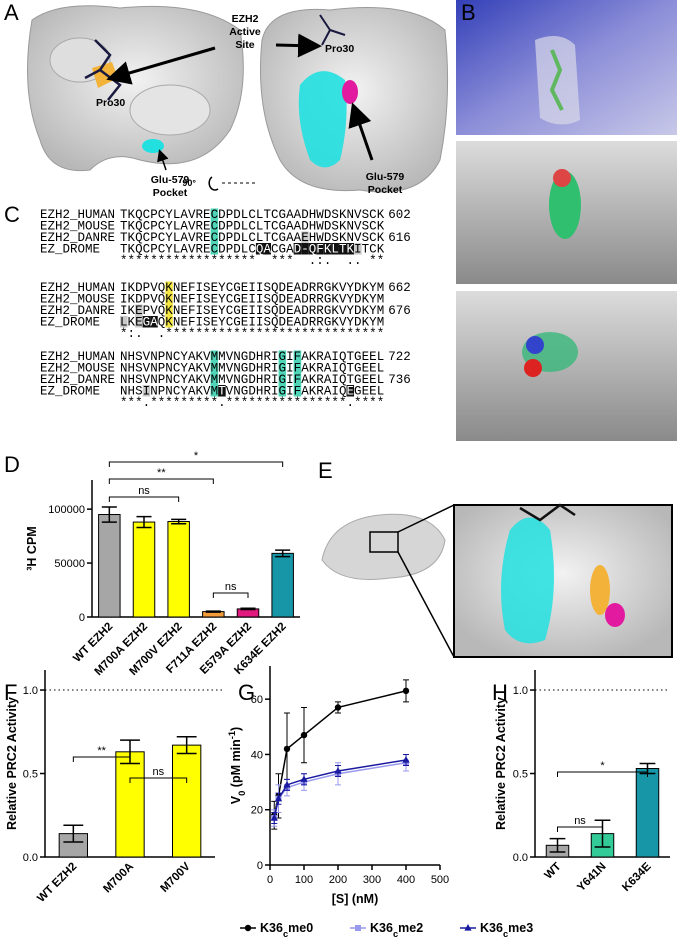 This screenshot has width=677, height=941. Describe the element at coordinates (77, 369) in the screenshot. I see `sequence-name: EZH2_MOUSE` at that location.